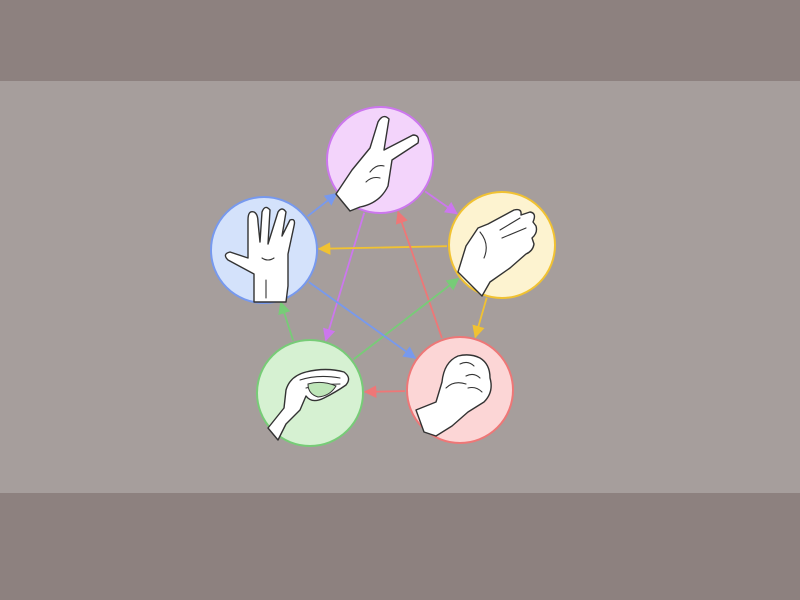 The width and height of the screenshot is (800, 600). I want to click on edges-layer, so click(383, 294).